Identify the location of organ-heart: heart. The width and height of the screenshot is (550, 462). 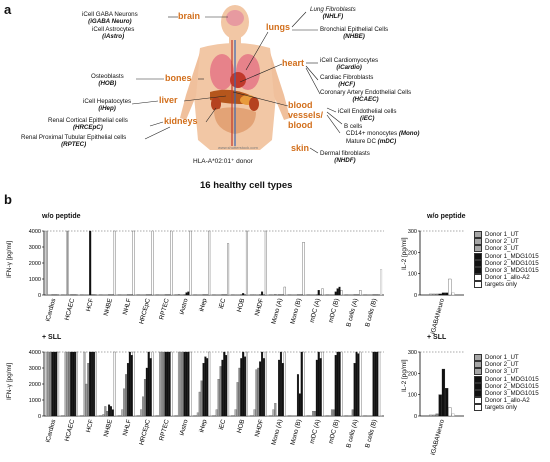
(293, 63).